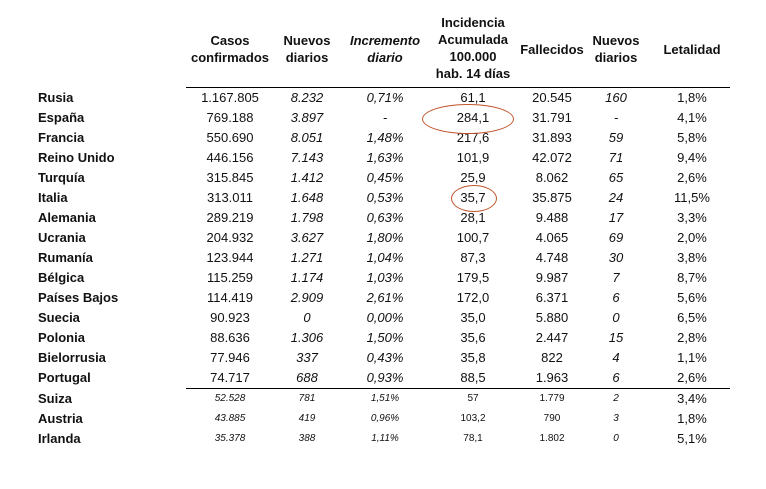 The image size is (766, 489). What do you see at coordinates (552, 297) in the screenshot?
I see `cell-fallecidos: 6.371` at bounding box center [552, 297].